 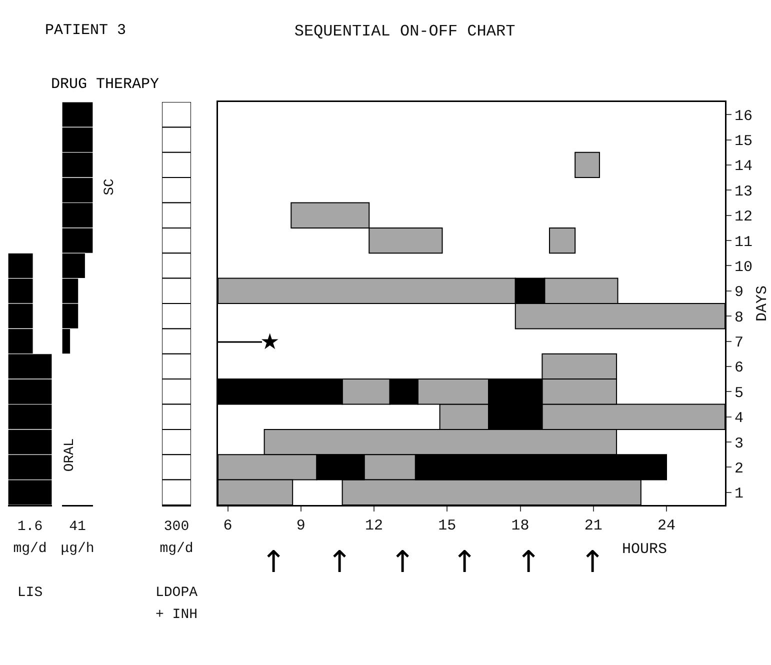 I want to click on y-tick-label: 14, so click(x=743, y=167).